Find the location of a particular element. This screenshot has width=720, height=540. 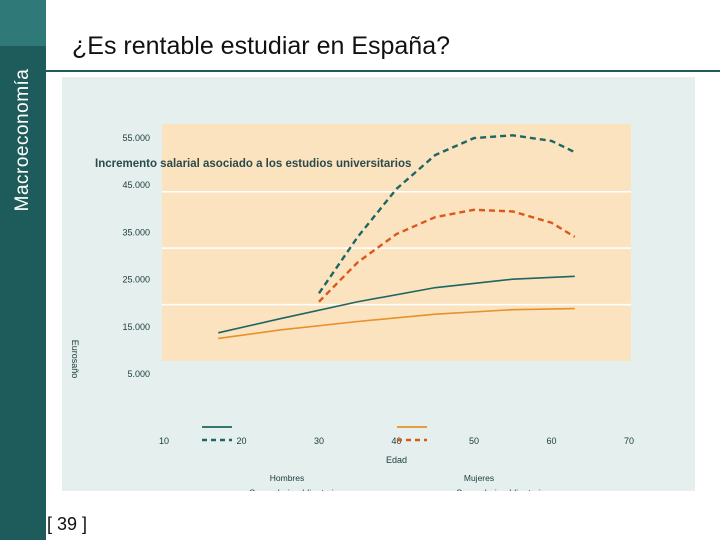

x-tick-label: 70 is located at coordinates (629, 441).